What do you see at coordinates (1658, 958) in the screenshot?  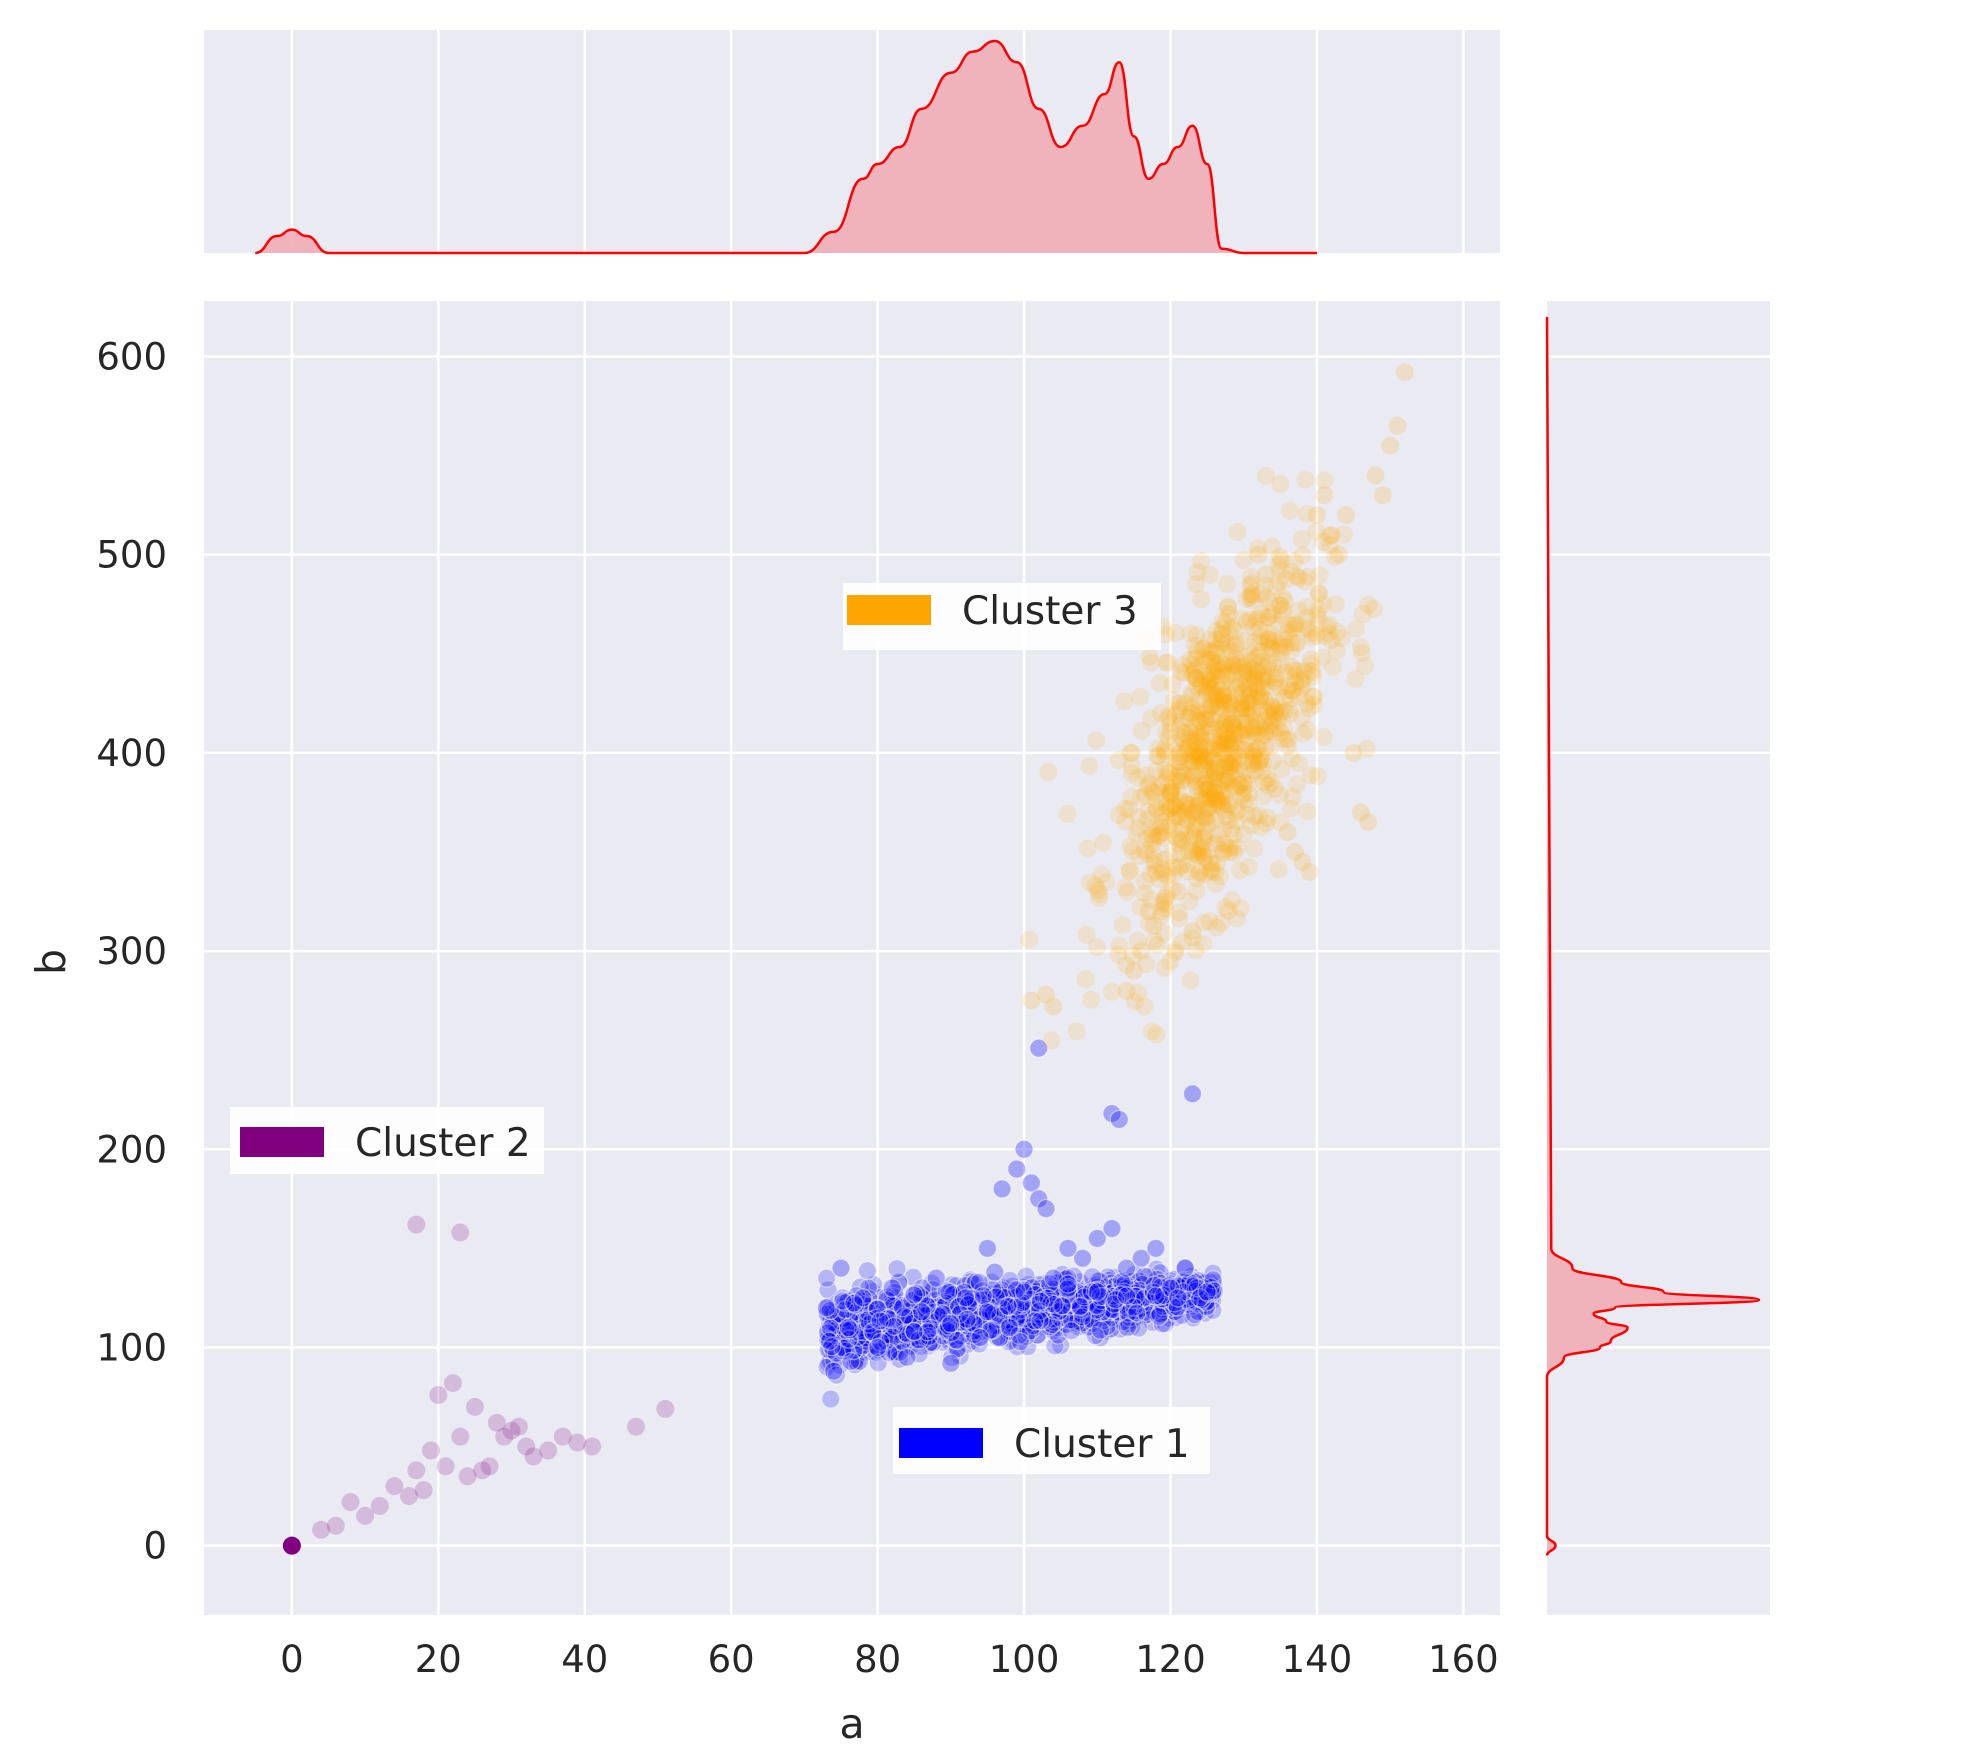 I see `right-marginal-background` at bounding box center [1658, 958].